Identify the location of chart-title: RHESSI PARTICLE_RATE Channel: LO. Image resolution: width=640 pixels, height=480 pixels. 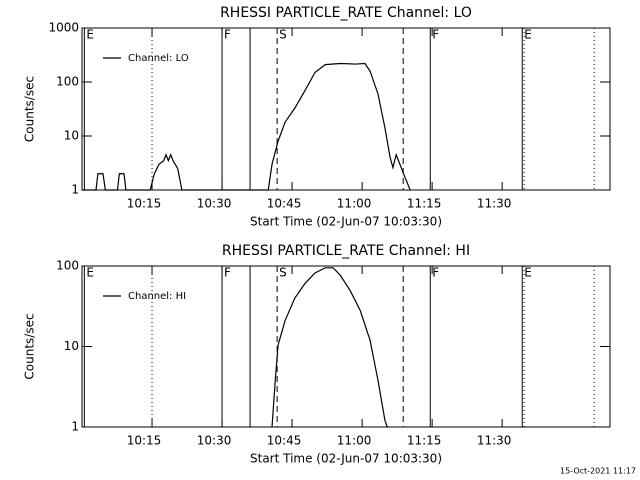
(346, 13).